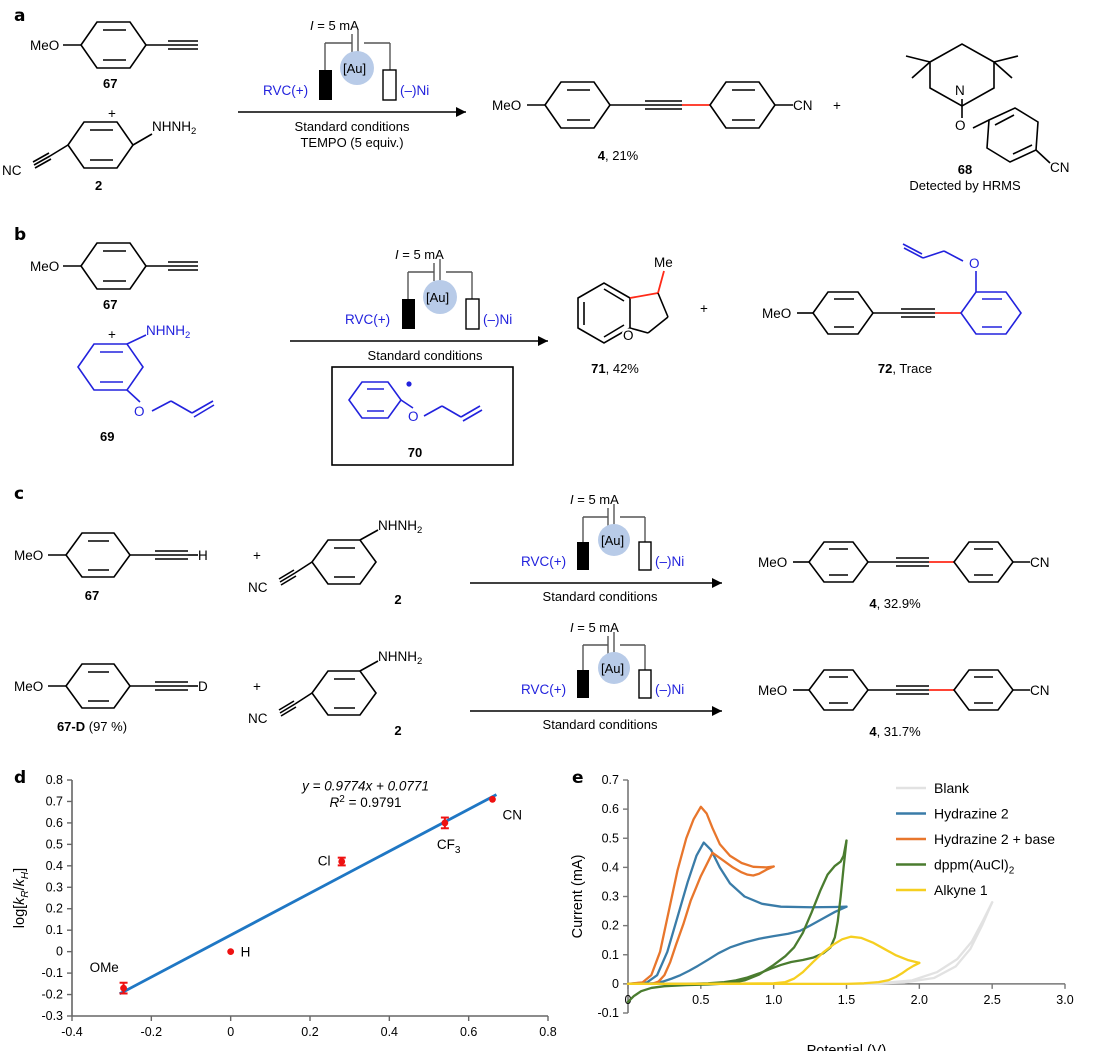 Image resolution: width=1103 pixels, height=1051 pixels. I want to click on structure-71-benzofuran: Me O O 71, 42%, so click(625, 315).